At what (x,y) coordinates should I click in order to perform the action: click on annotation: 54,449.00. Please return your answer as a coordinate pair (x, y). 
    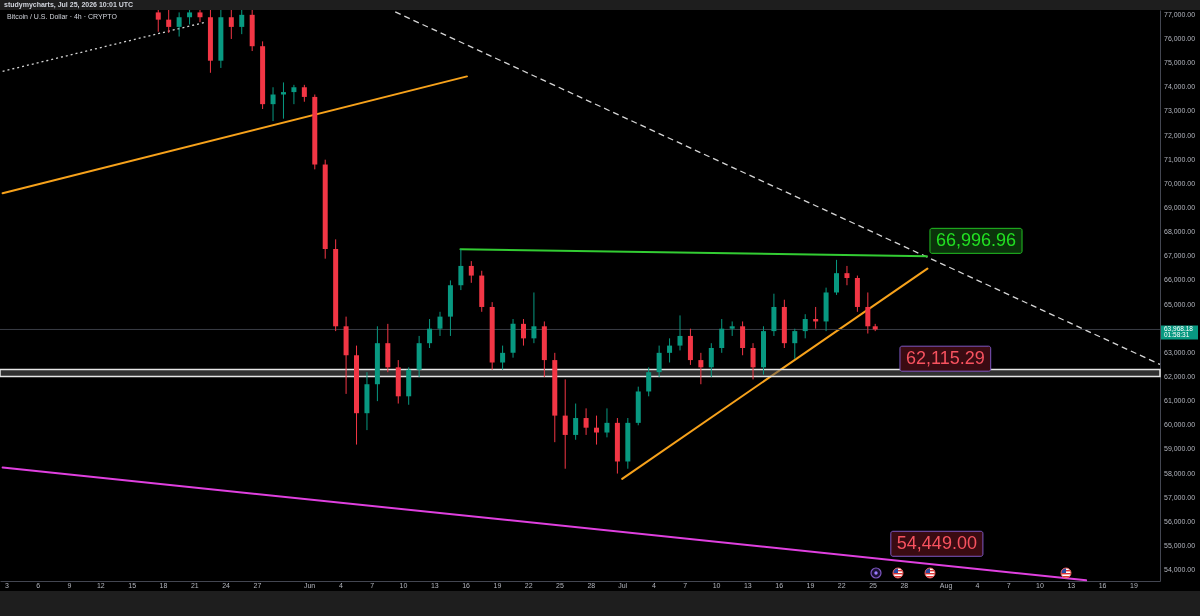
    Looking at the image, I should click on (936, 542).